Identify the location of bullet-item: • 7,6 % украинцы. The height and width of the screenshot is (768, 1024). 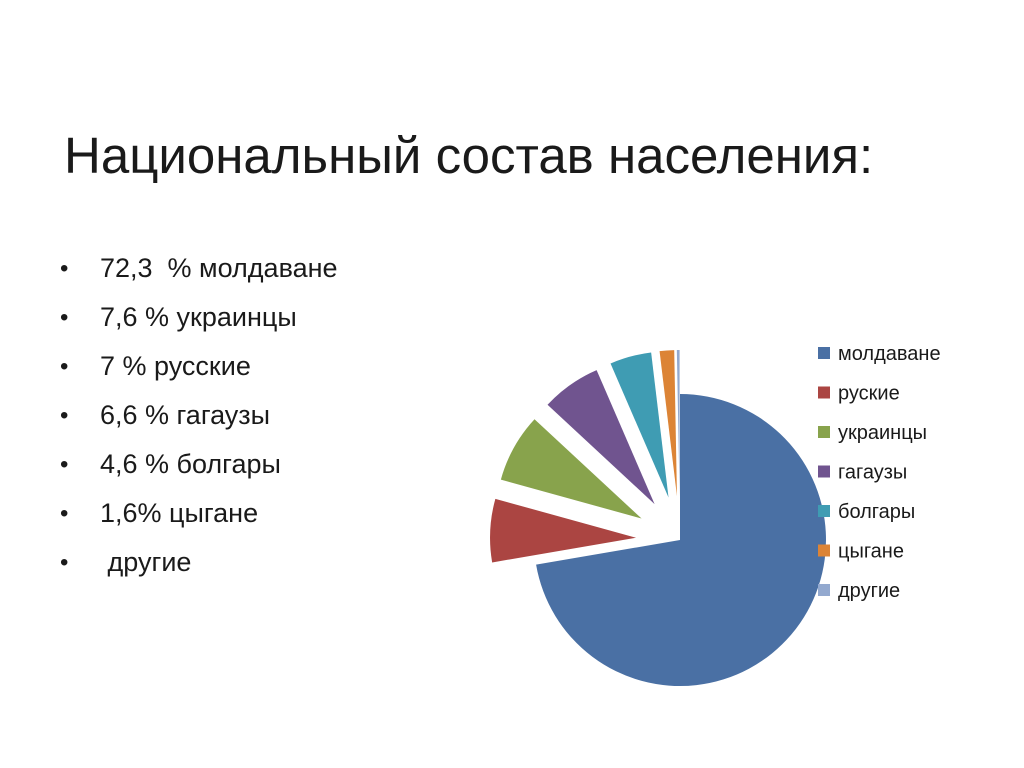
(199, 317).